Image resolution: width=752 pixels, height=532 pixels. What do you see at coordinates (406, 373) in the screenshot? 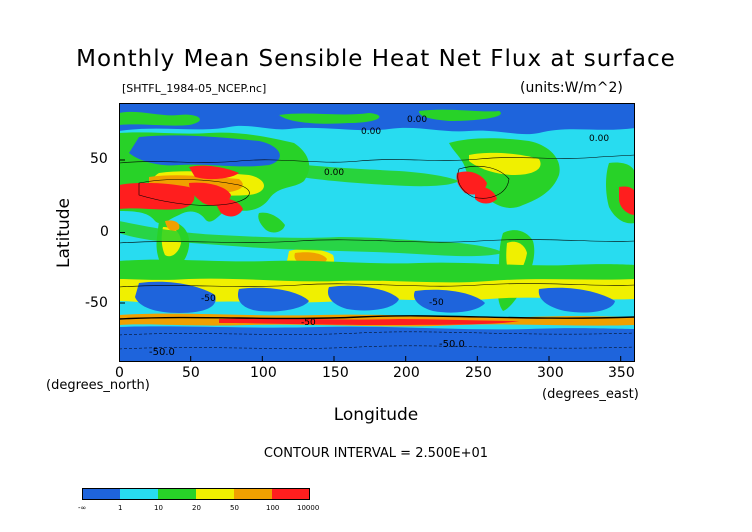
I see `x-tick-label: 200` at bounding box center [406, 373].